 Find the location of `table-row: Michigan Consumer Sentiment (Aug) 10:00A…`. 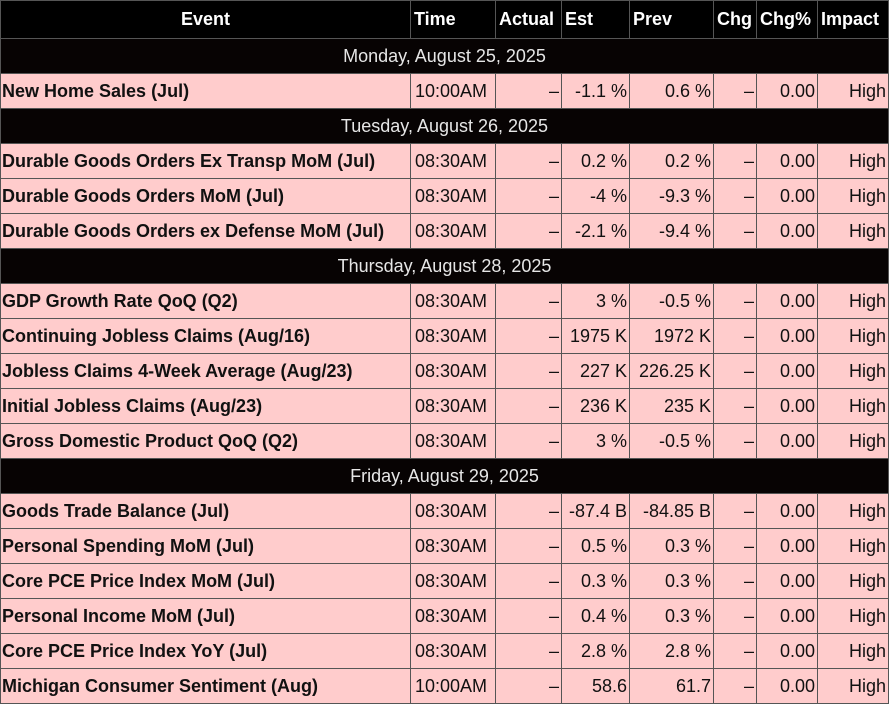

table-row: Michigan Consumer Sentiment (Aug) 10:00A… is located at coordinates (444, 686).